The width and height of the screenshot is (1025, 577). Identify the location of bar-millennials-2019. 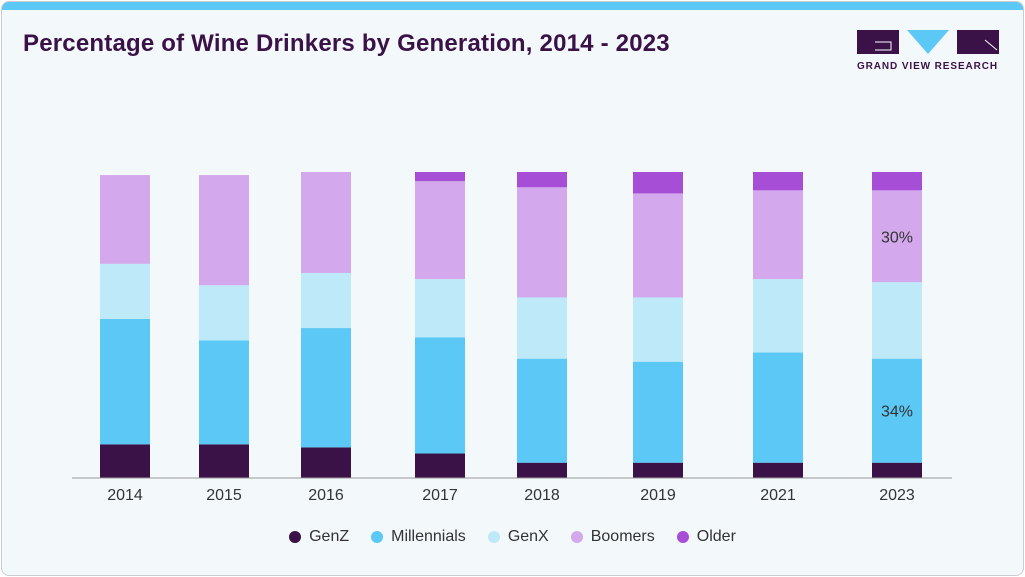
(658, 412).